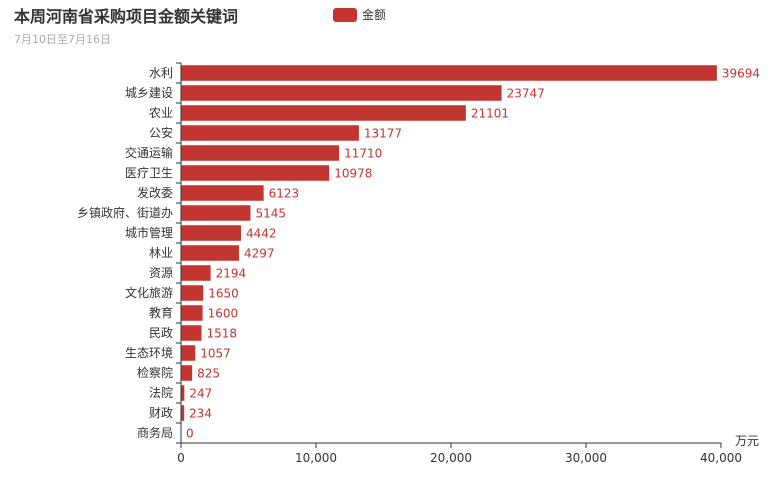  I want to click on y-tick-label: 城市管理, so click(149, 232).